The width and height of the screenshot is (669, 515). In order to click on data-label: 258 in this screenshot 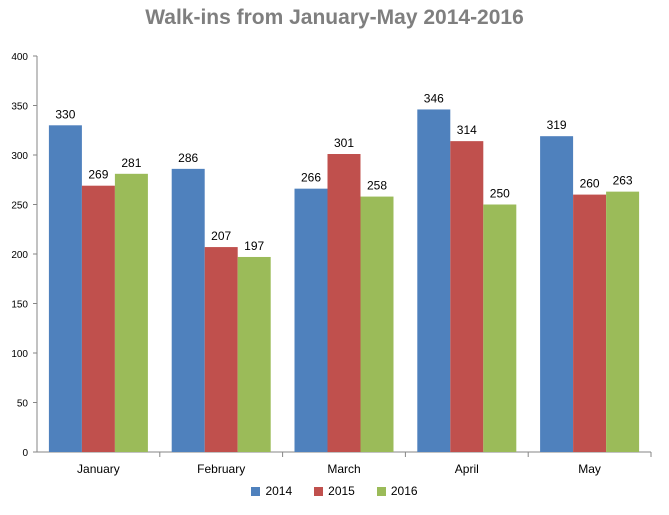, I will do `click(377, 186)`.